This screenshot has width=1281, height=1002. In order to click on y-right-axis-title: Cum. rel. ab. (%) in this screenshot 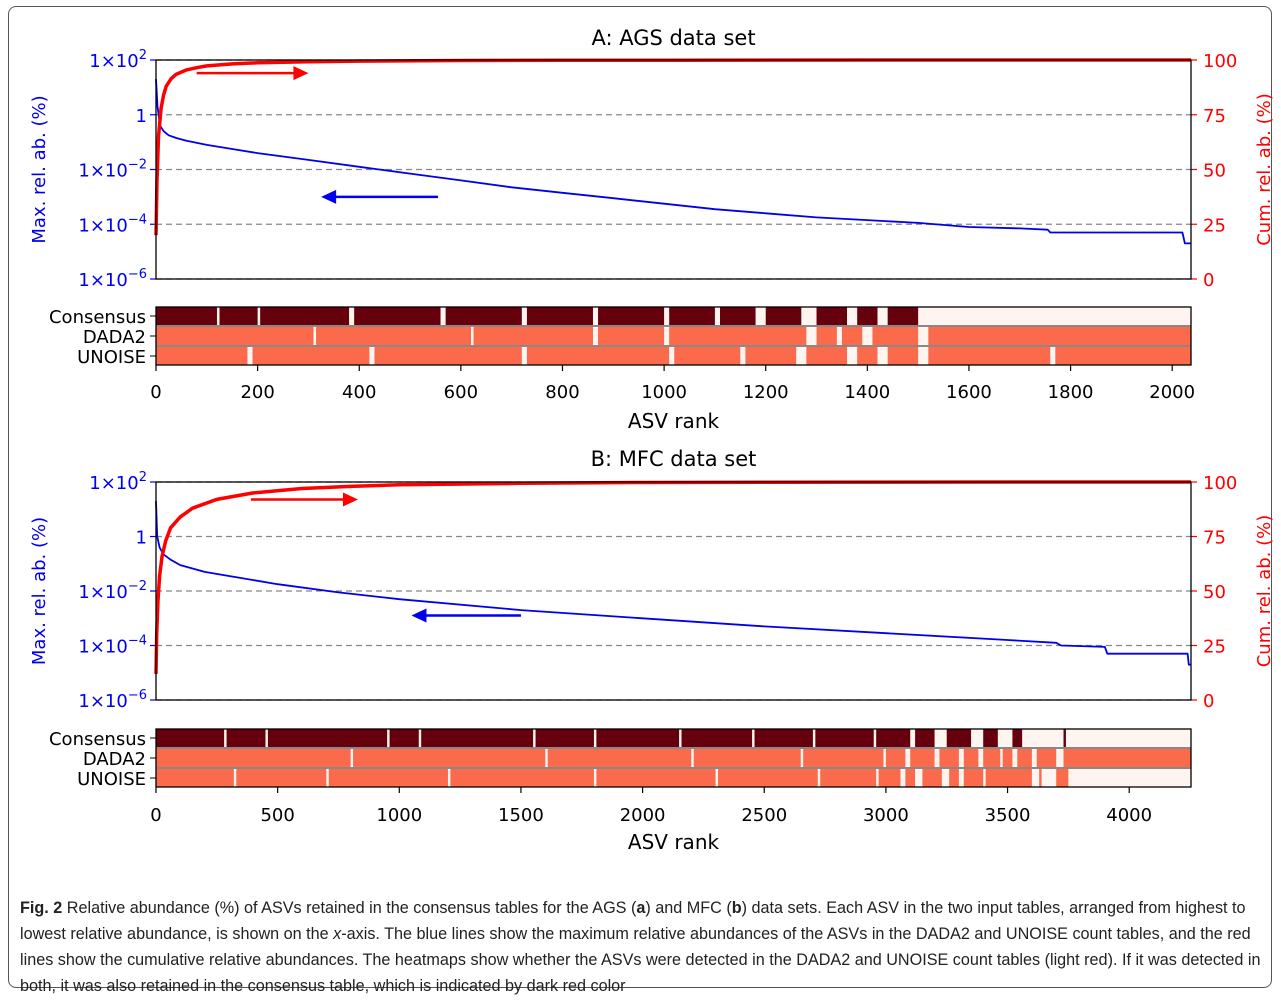, I will do `click(1264, 591)`.